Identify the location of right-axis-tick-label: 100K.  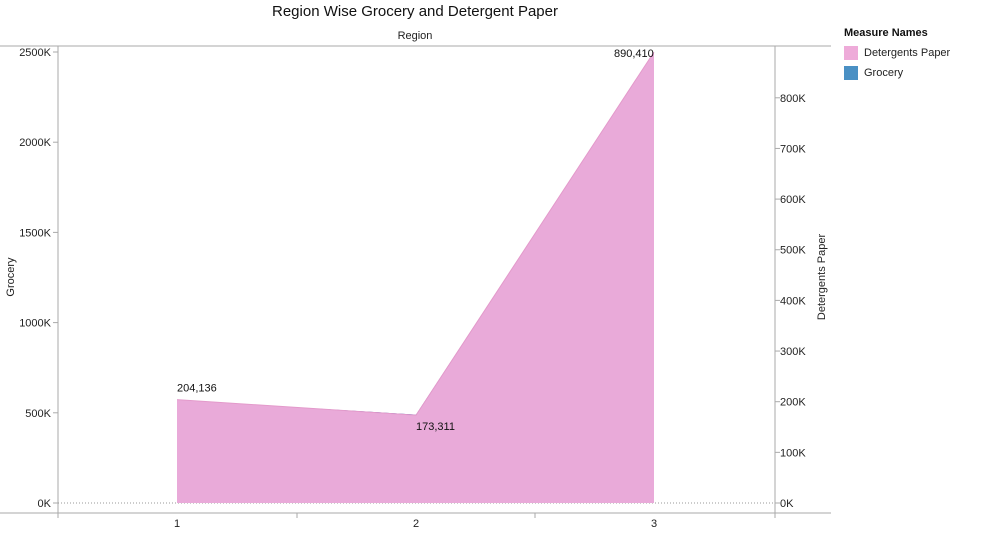
(793, 453).